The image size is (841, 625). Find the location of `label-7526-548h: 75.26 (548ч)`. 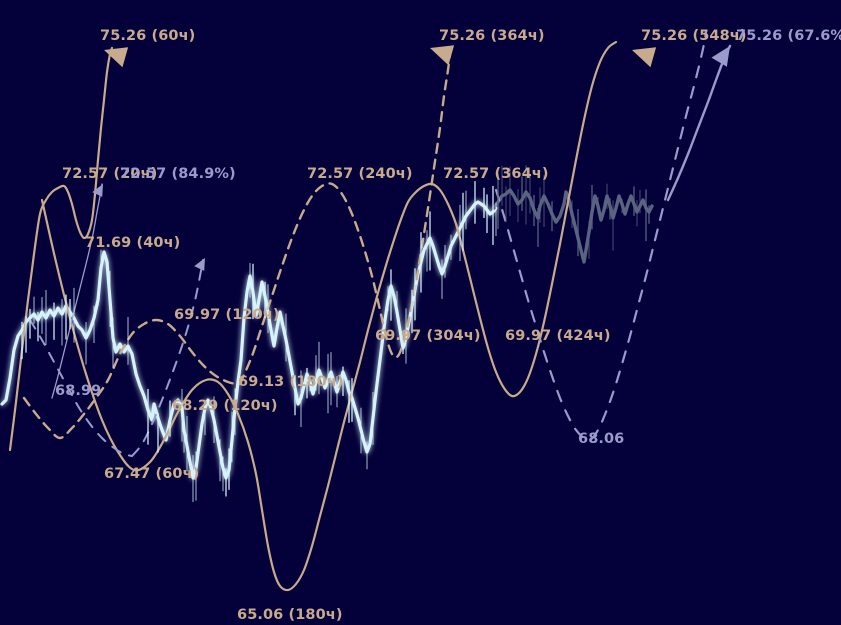

label-7526-548h: 75.26 (548ч) is located at coordinates (694, 36).